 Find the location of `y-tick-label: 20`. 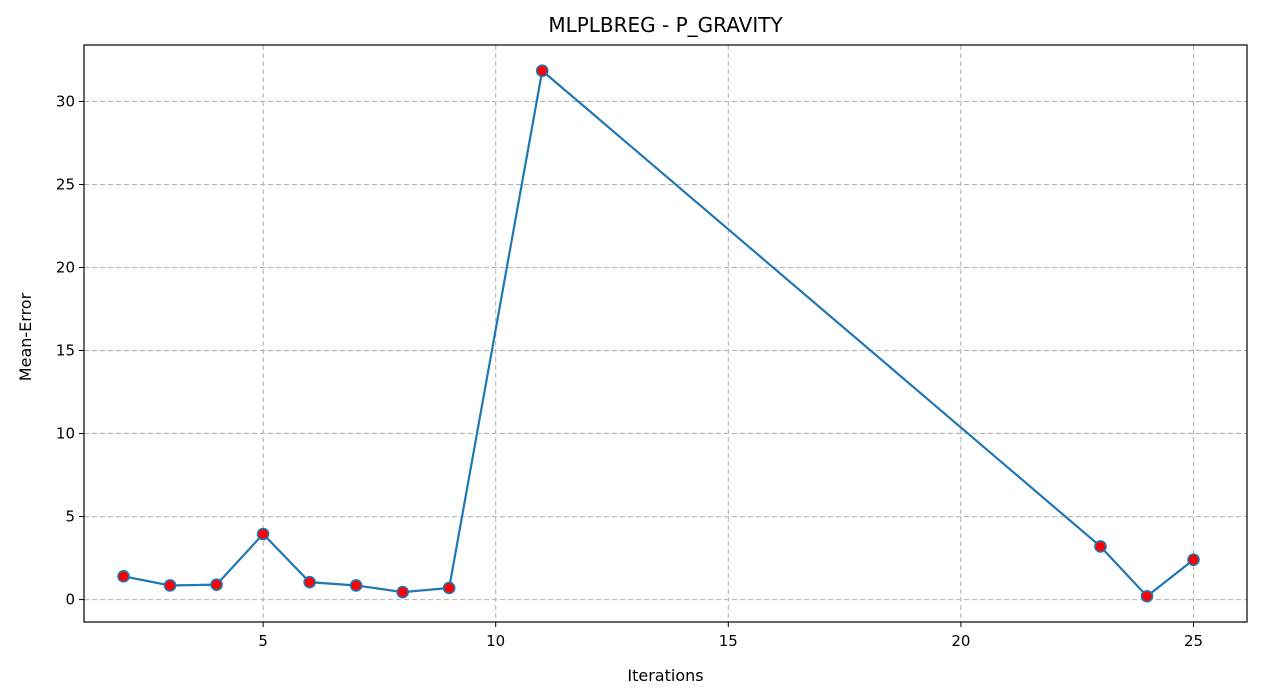

y-tick-label: 20 is located at coordinates (65, 267).